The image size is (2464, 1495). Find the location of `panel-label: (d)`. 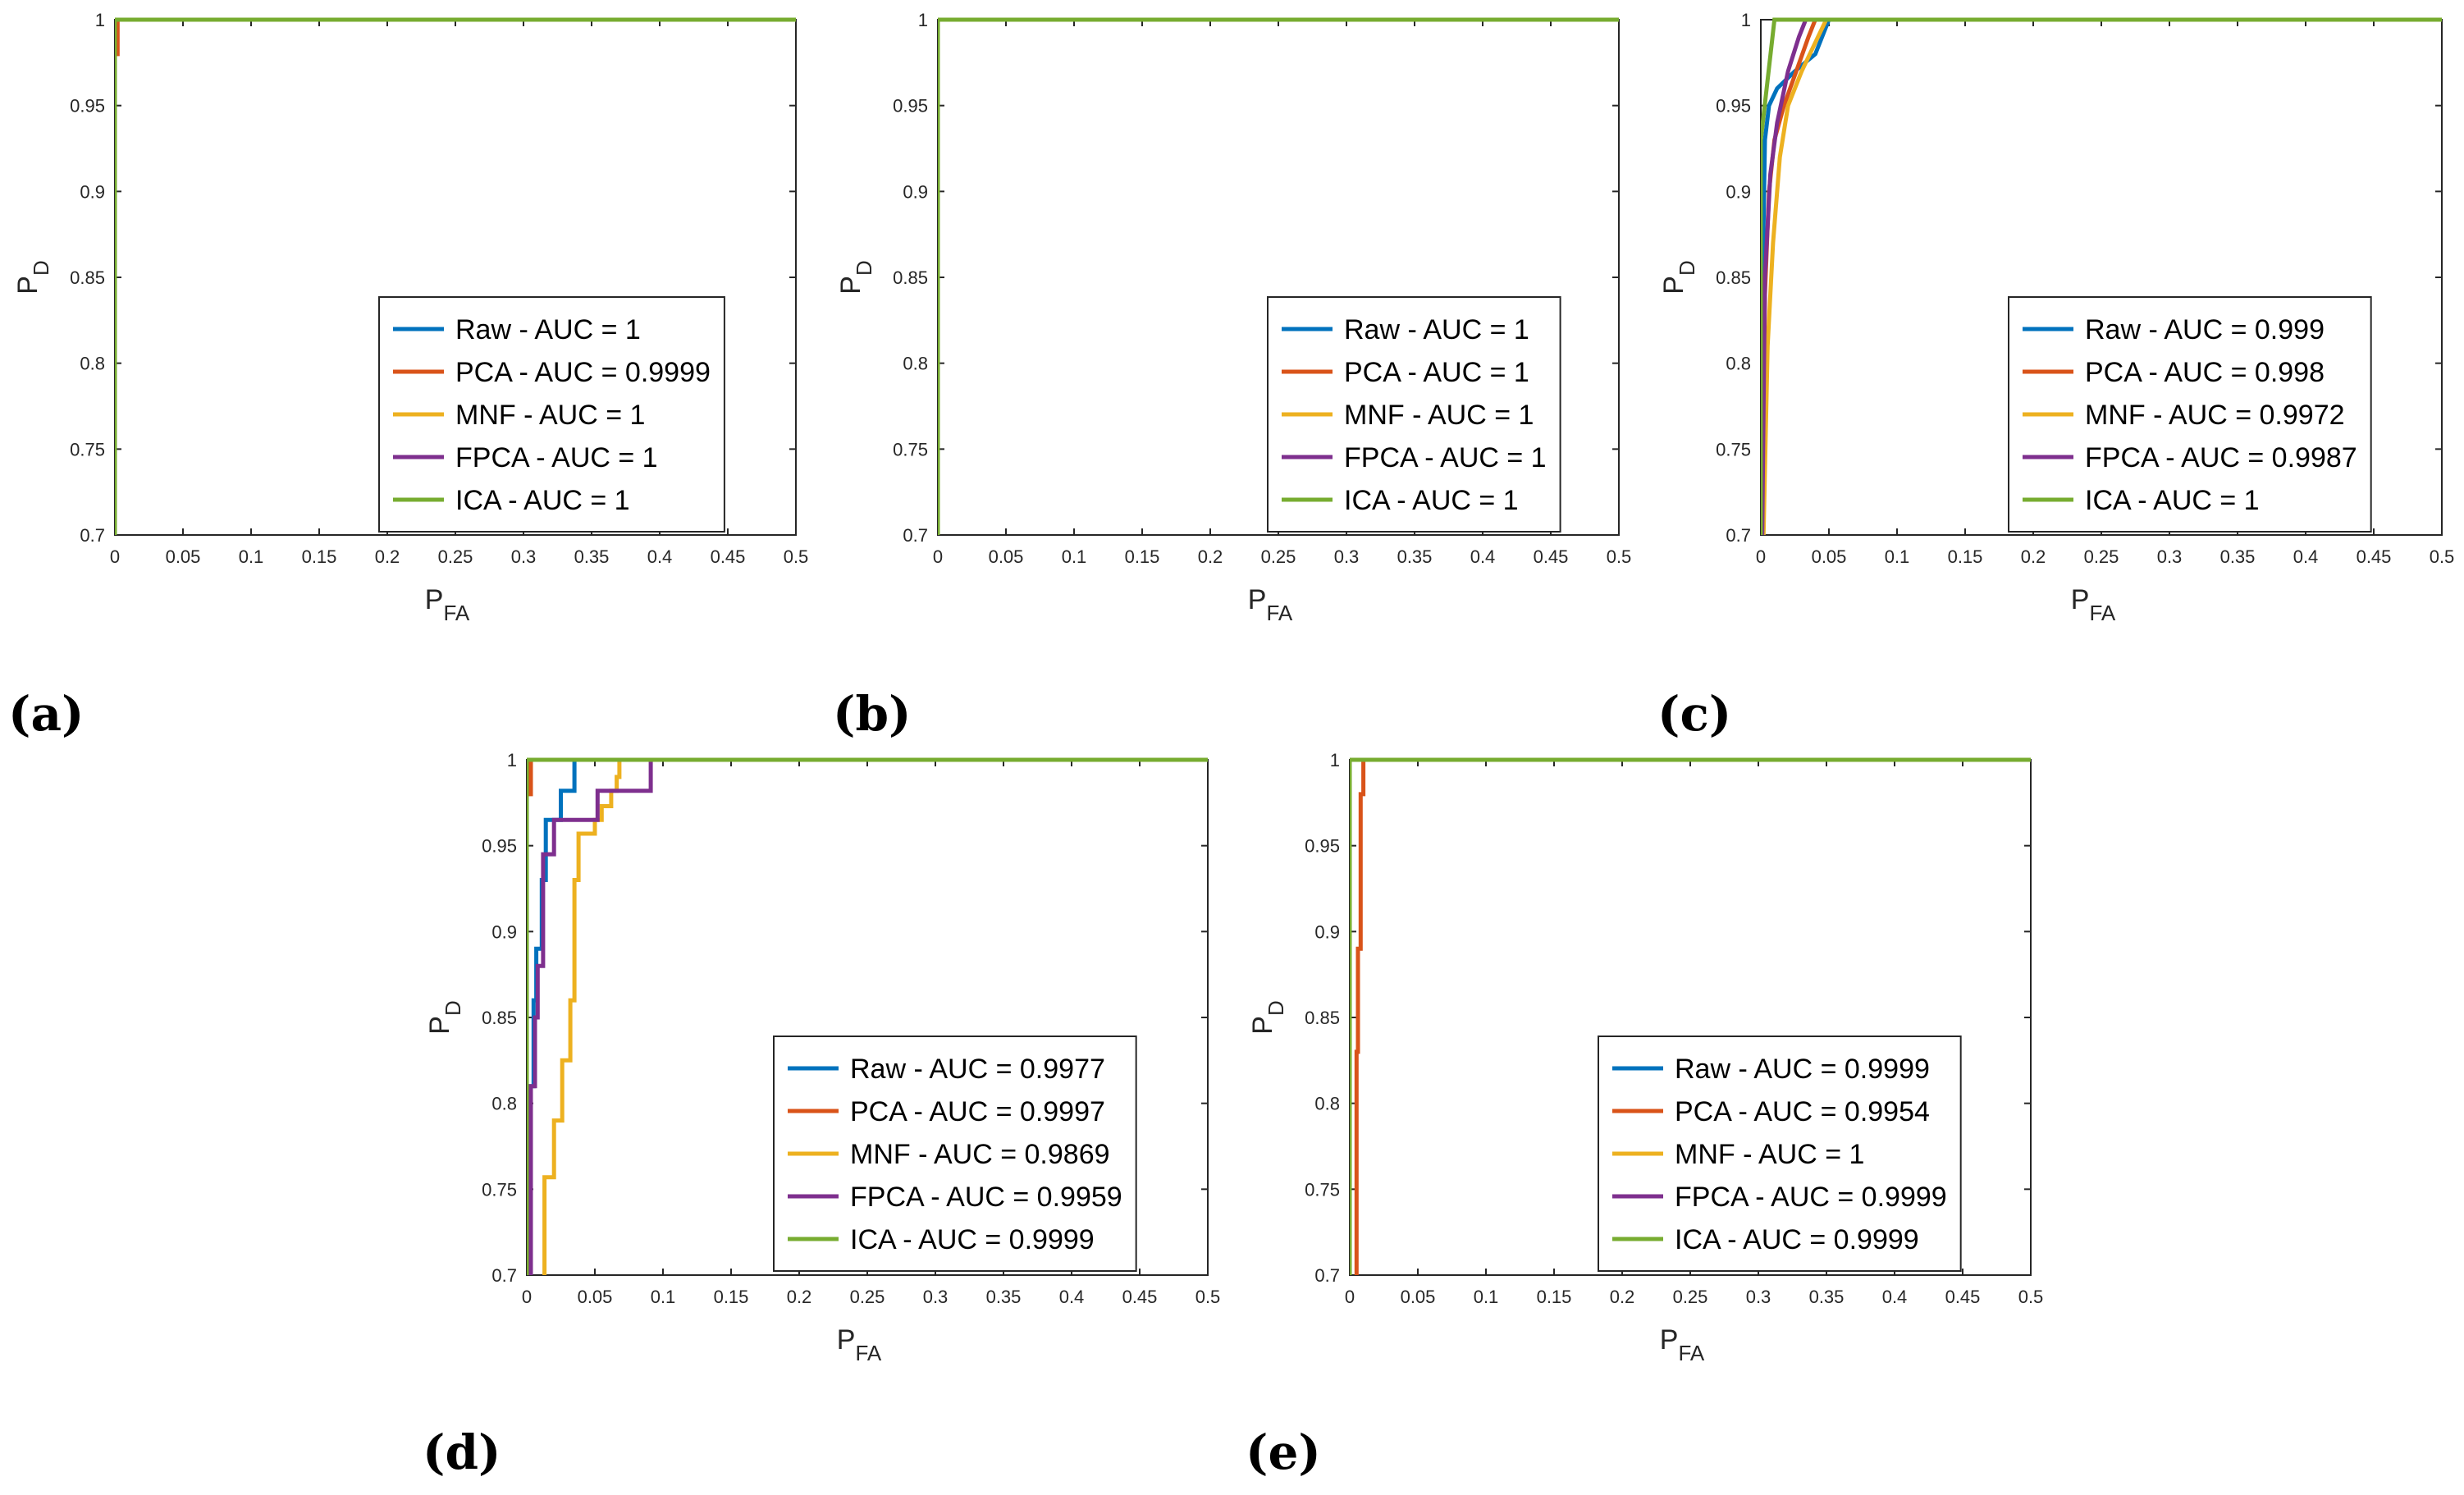

panel-label: (d) is located at coordinates (462, 1452).